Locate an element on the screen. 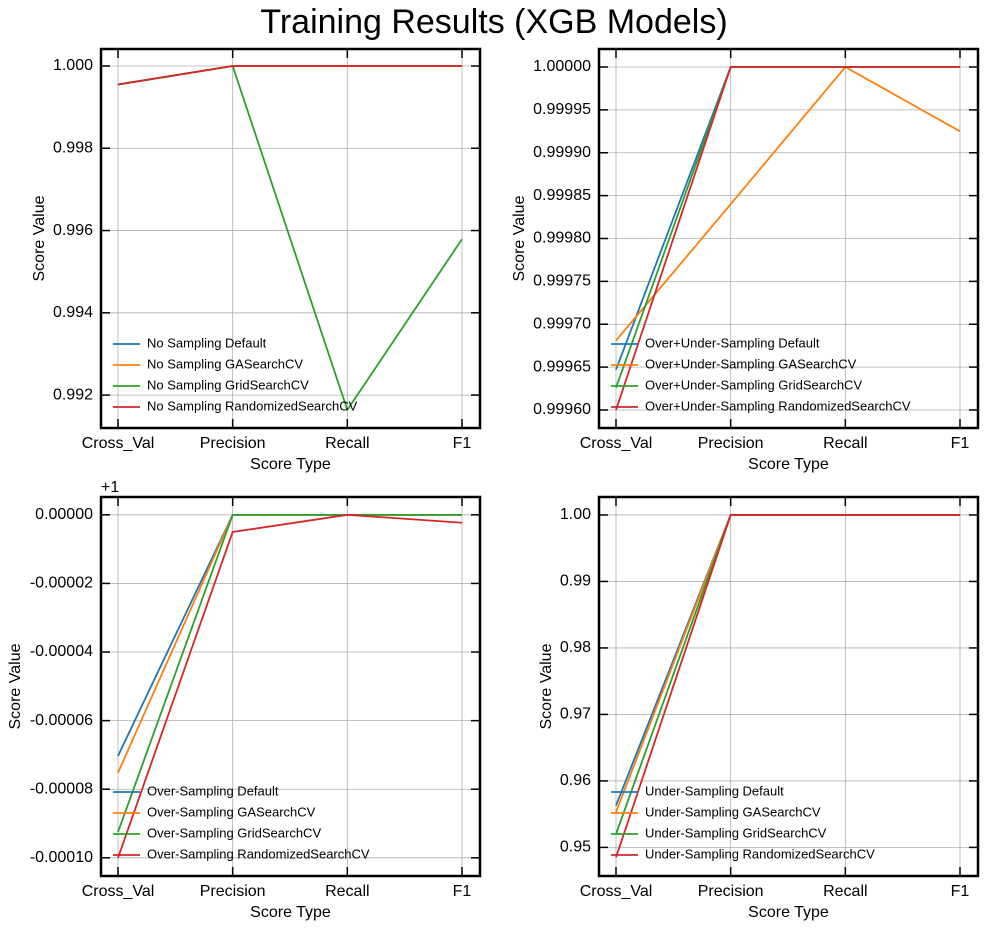 This screenshot has width=988, height=931. y-tick-label: 0.00000 is located at coordinates (64, 514).